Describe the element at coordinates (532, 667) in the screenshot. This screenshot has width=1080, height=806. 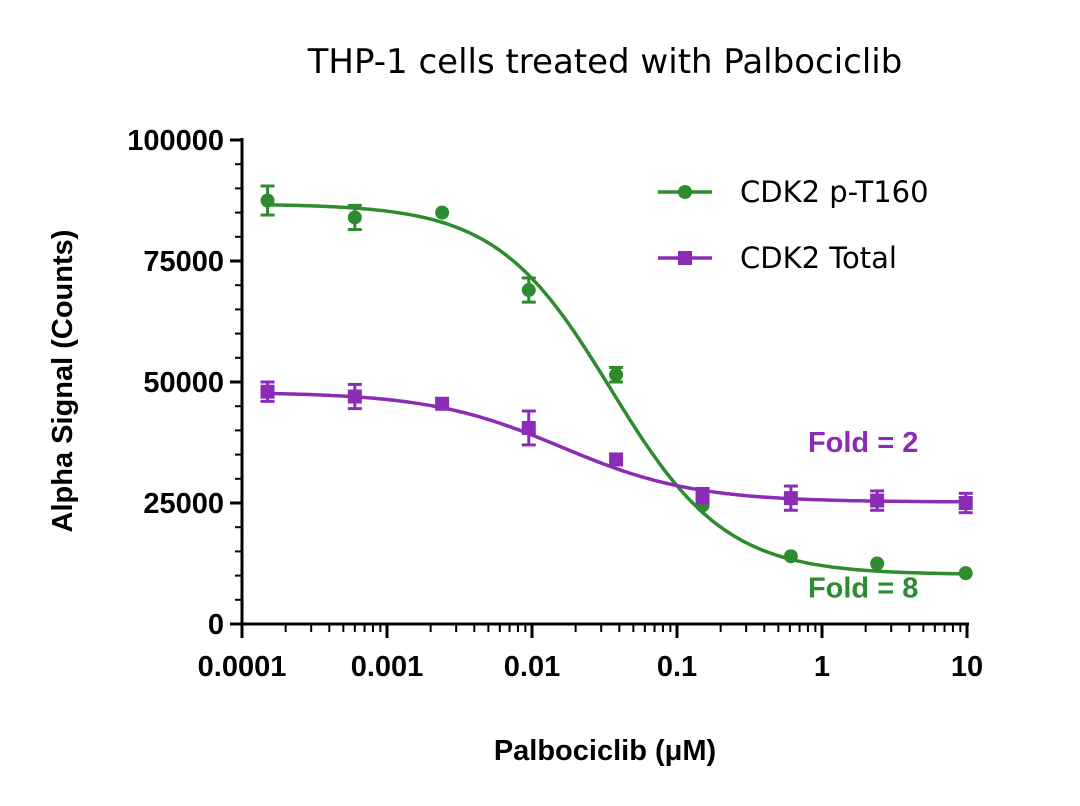
I see `x-tick-label: 0.01` at that location.